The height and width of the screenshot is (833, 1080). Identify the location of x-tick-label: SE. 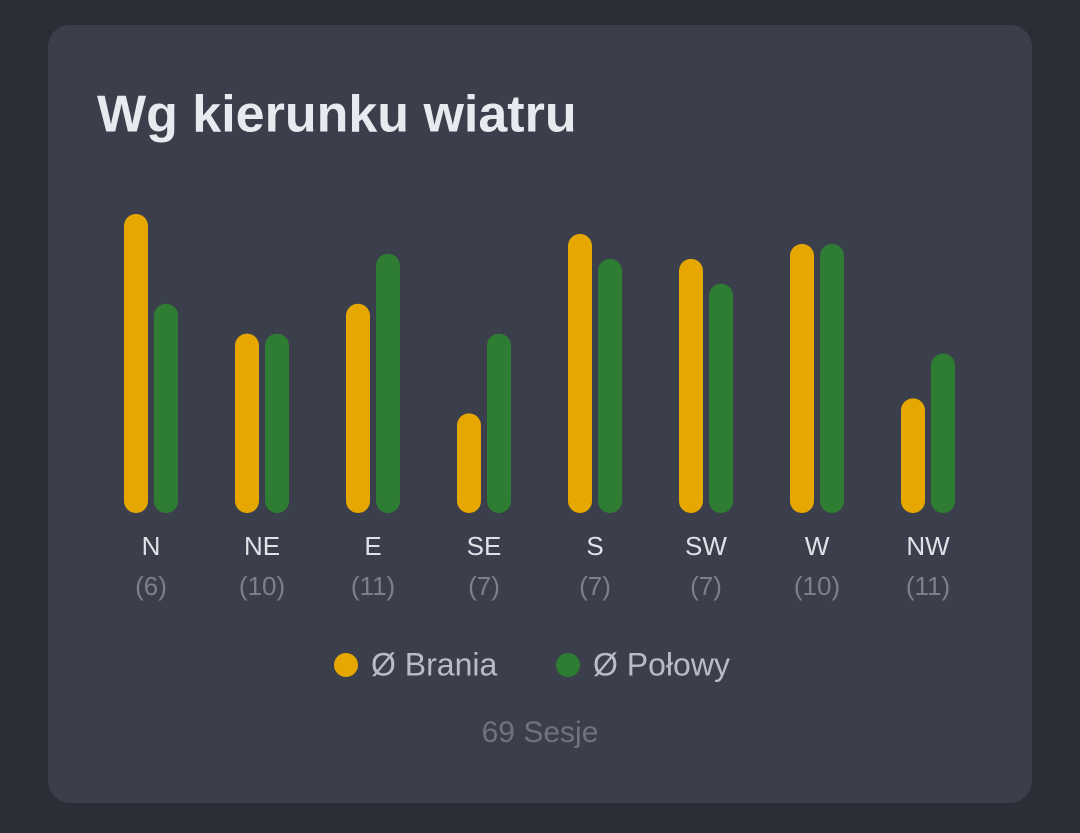
(484, 546).